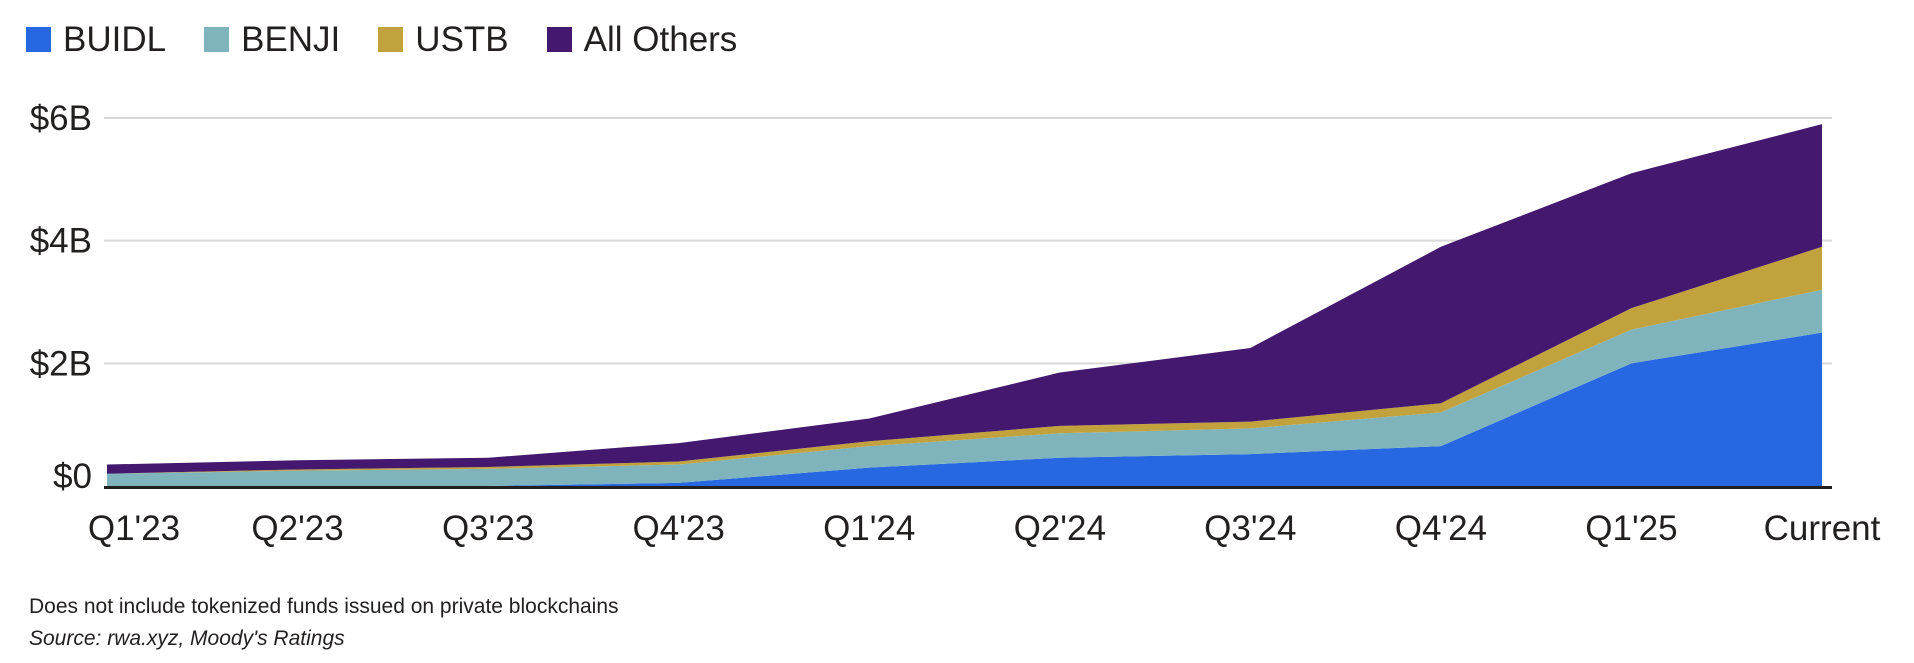  What do you see at coordinates (187, 639) in the screenshot?
I see `source-text: Source: rwa.xyz, Moody's Ratings` at bounding box center [187, 639].